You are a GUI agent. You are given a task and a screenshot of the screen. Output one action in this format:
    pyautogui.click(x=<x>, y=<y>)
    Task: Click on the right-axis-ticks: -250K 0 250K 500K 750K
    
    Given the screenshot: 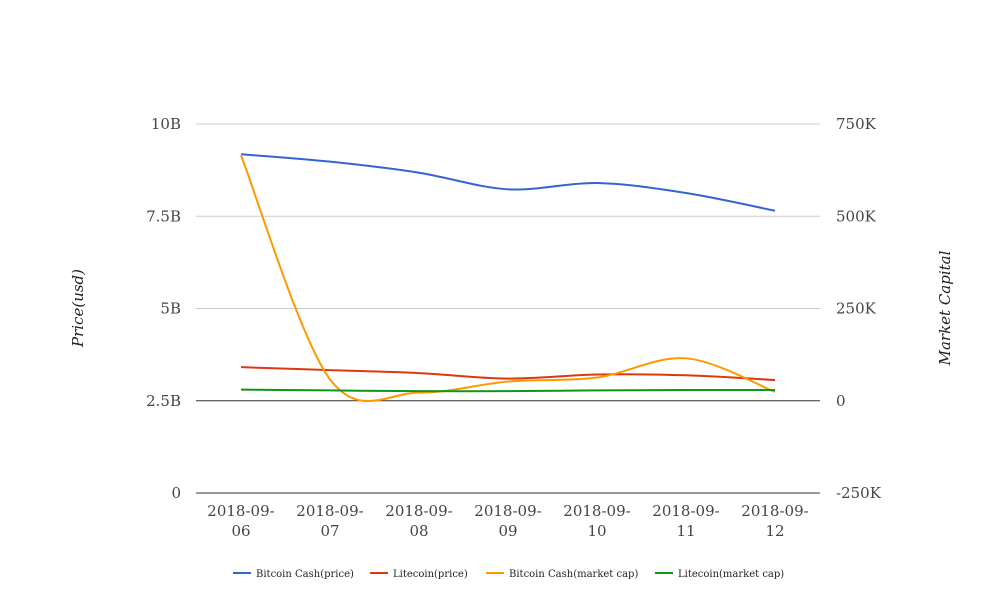 What is the action you would take?
    pyautogui.click(x=859, y=308)
    